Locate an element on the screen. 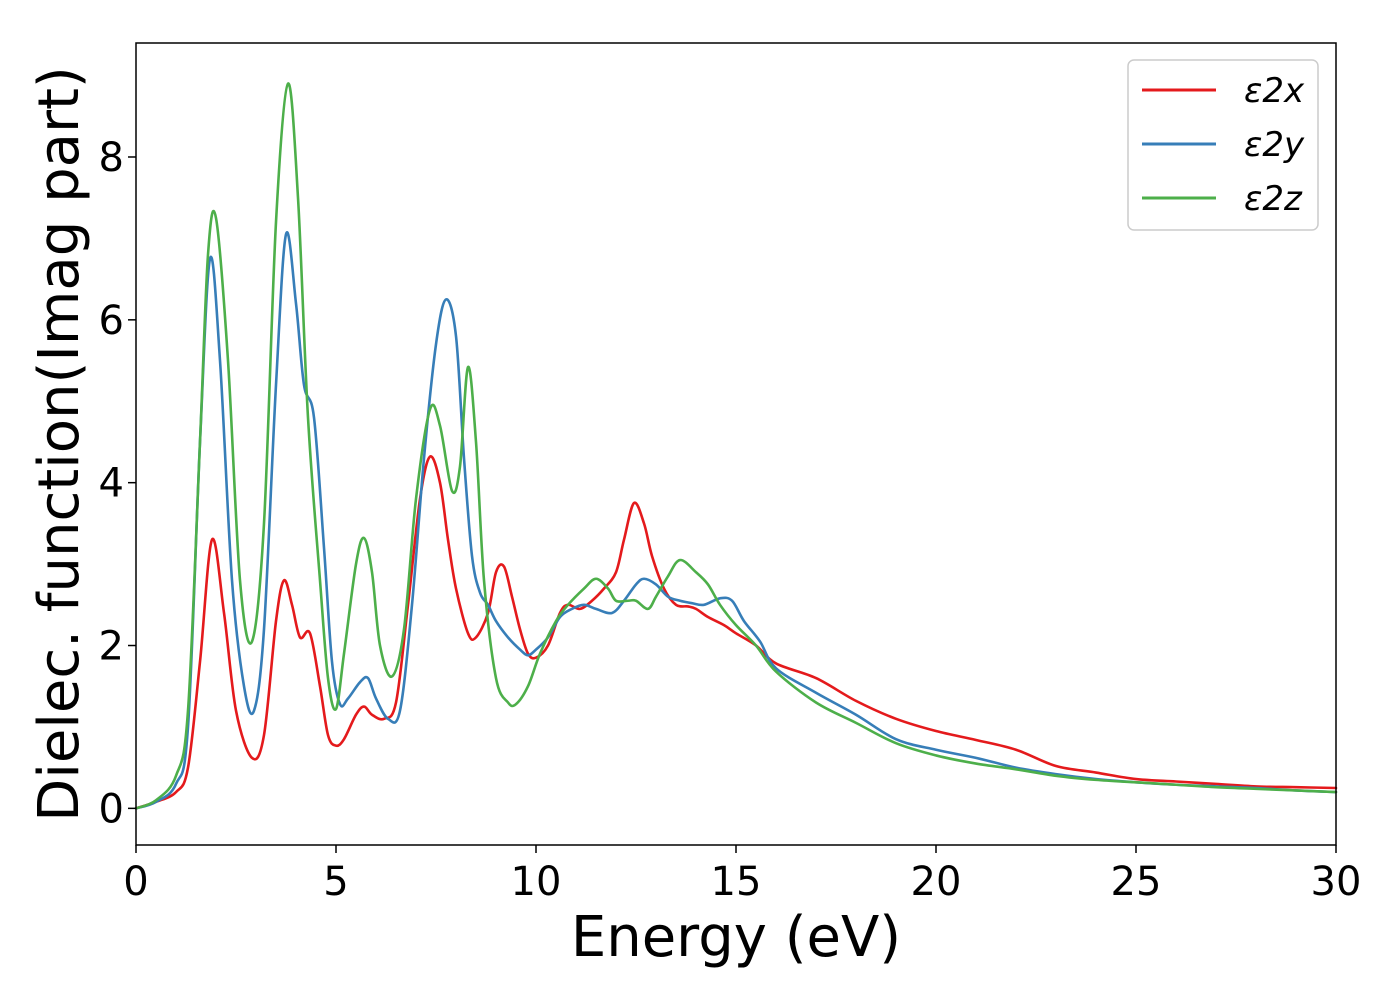 This screenshot has height=1000, width=1400. legend-label: ε2z is located at coordinates (1273, 199).